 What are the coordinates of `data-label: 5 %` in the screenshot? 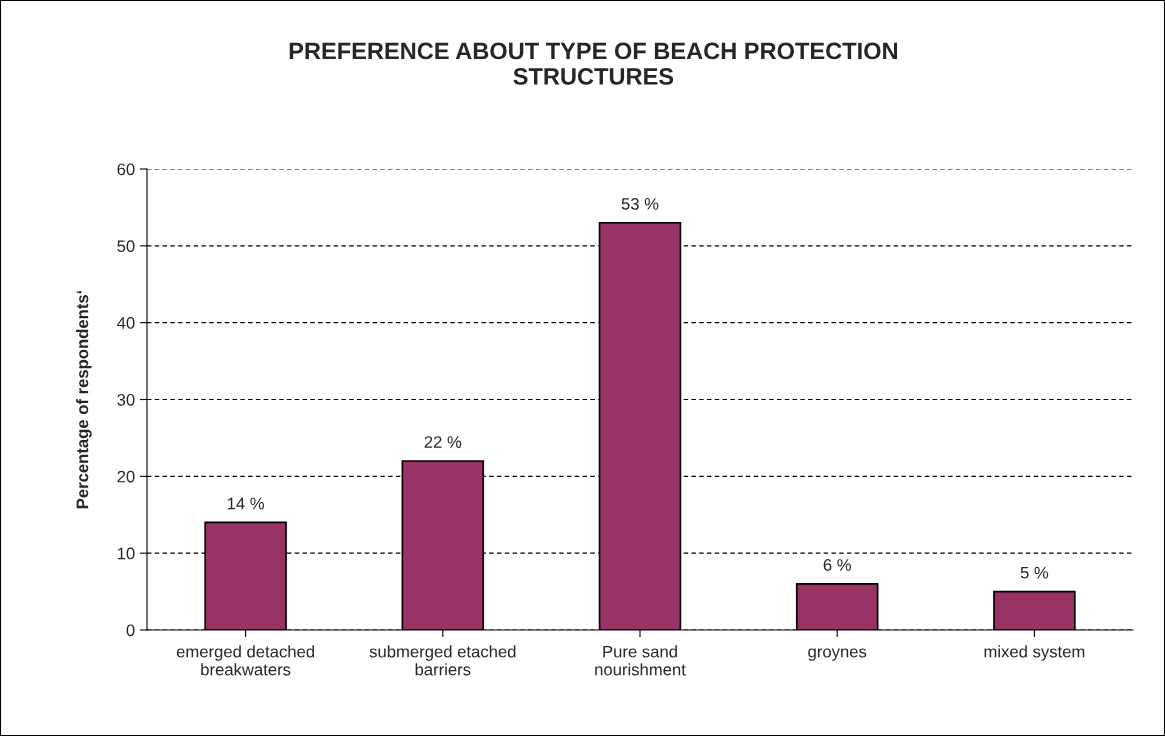 It's located at (1034, 572).